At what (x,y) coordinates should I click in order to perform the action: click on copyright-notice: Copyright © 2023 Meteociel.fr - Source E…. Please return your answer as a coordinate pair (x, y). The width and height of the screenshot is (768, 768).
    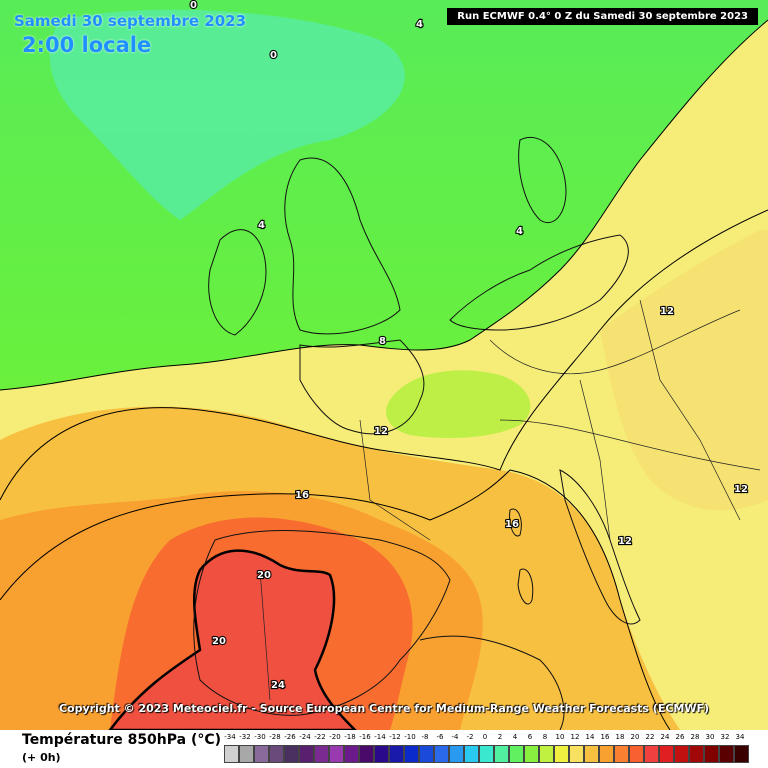
    Looking at the image, I should click on (384, 708).